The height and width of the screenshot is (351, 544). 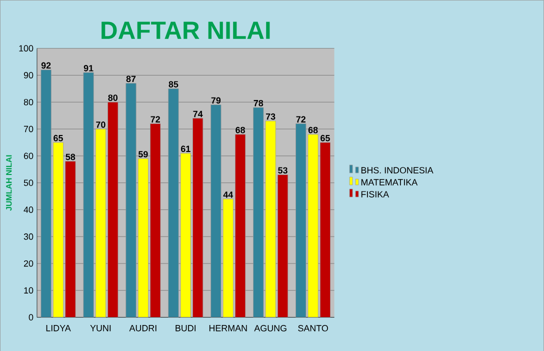 I want to click on y-tick-label: 30, so click(x=29, y=236).